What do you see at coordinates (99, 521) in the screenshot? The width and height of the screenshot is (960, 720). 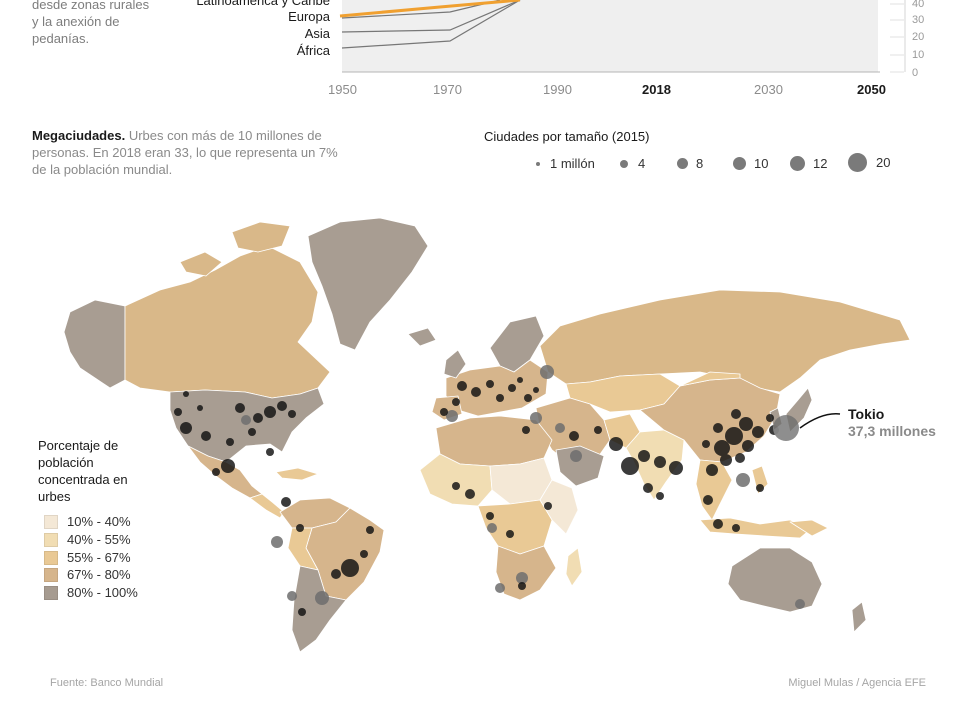 I see `urban-legend-label-1: 10% - 40%` at bounding box center [99, 521].